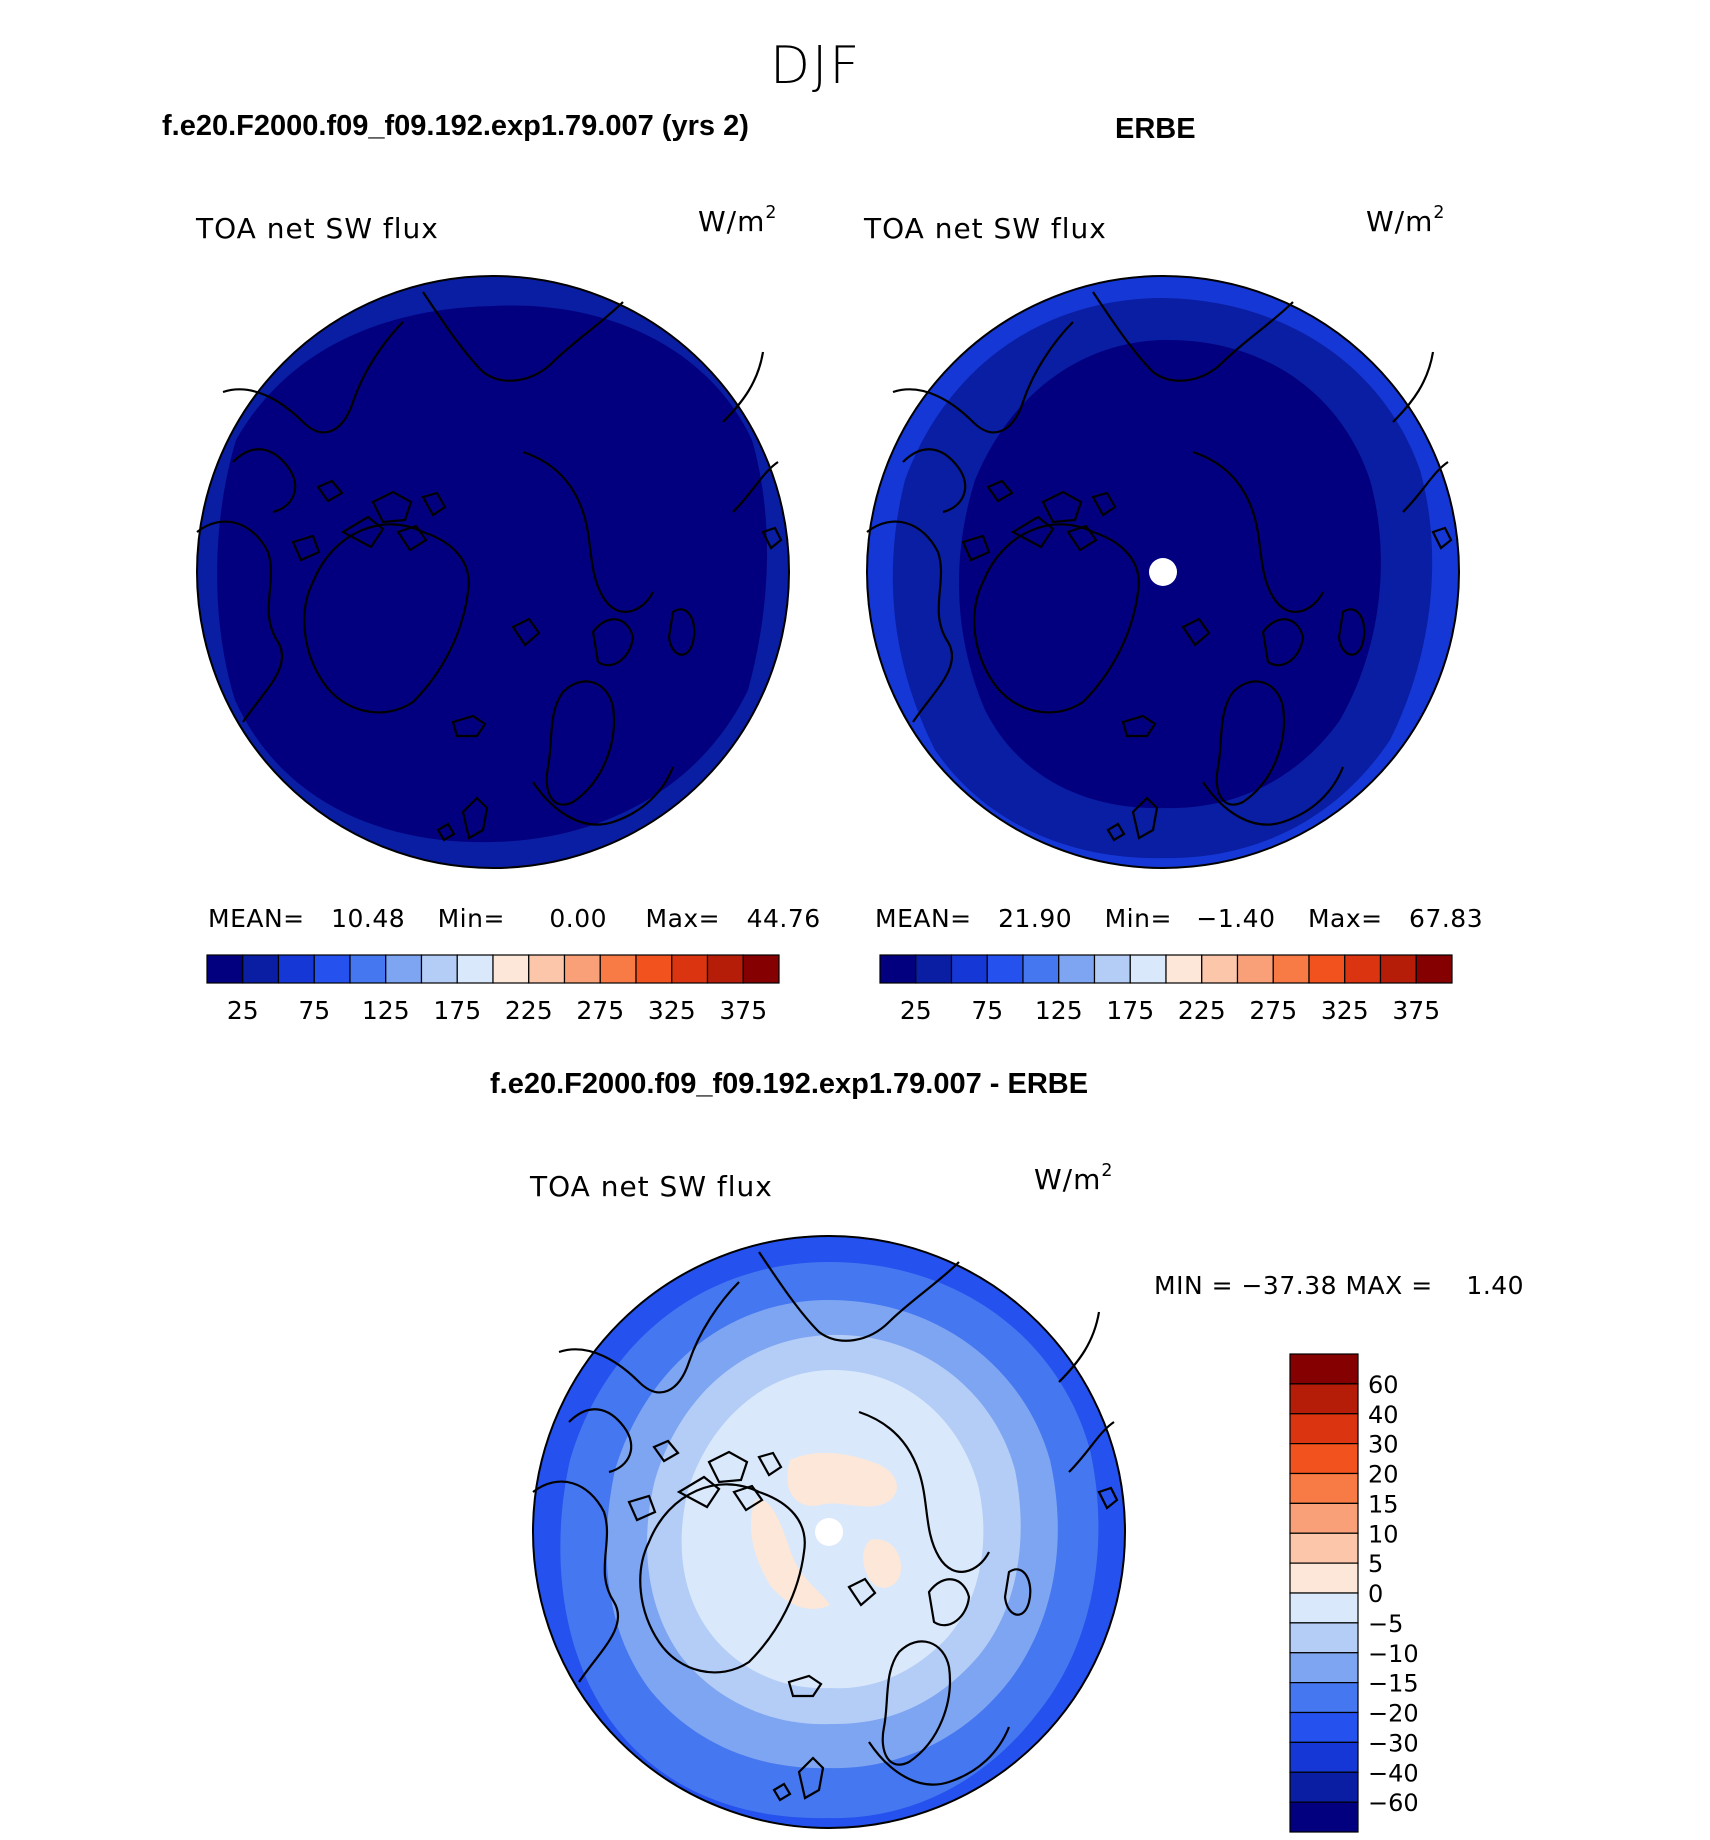  Describe the element at coordinates (882, 1563) in the screenshot. I see `diff-band-0-5-patch-c` at that location.